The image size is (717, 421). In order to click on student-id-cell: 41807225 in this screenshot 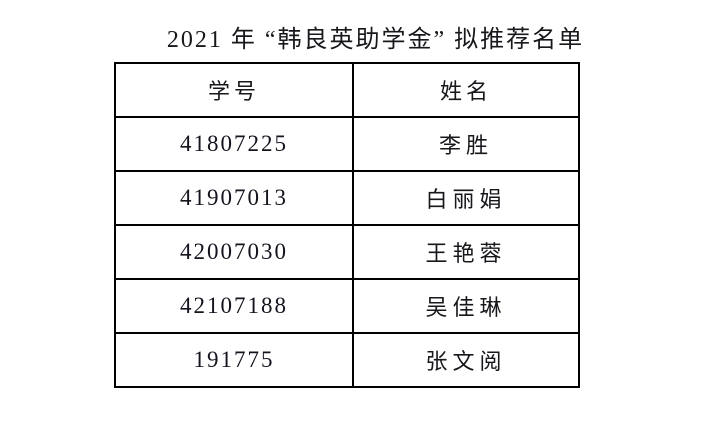, I will do `click(234, 144)`.